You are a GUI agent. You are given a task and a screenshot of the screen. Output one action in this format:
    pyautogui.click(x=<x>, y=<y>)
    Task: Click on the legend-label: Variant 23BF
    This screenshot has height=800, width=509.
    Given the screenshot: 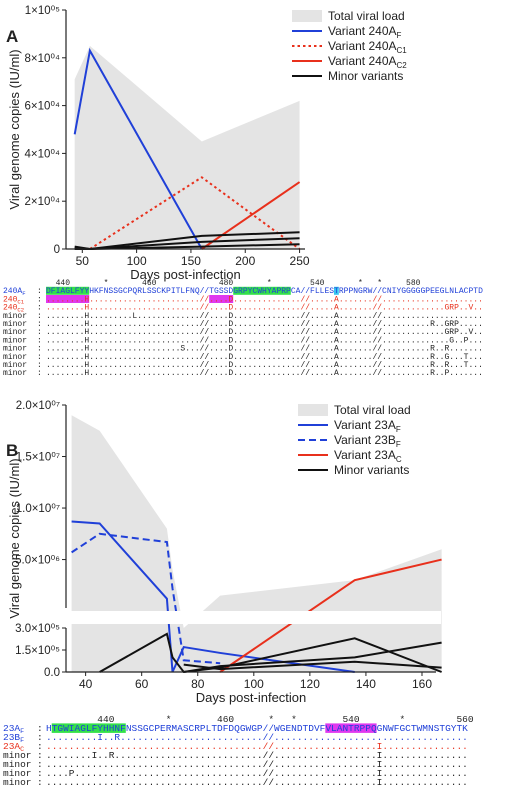 What is the action you would take?
    pyautogui.click(x=367, y=441)
    